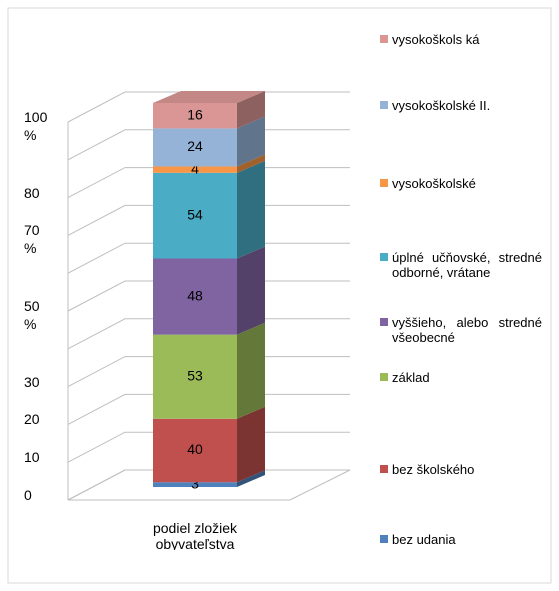 This screenshot has height=591, width=559. I want to click on y-tick-label: 0, so click(28, 495).